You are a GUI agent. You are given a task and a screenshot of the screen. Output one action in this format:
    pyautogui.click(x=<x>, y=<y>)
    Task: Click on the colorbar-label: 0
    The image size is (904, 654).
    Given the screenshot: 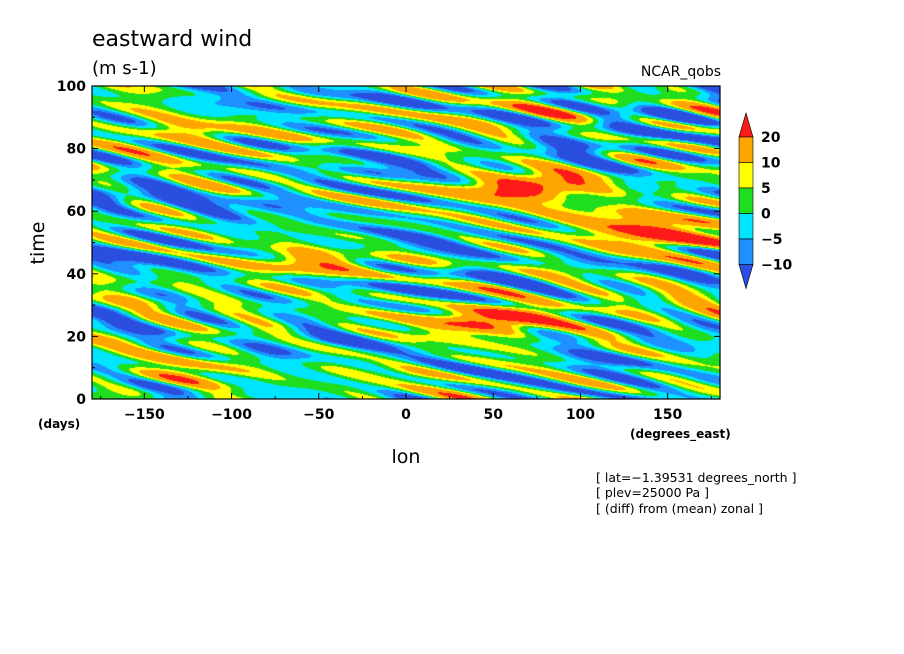 What is the action you would take?
    pyautogui.click(x=766, y=215)
    